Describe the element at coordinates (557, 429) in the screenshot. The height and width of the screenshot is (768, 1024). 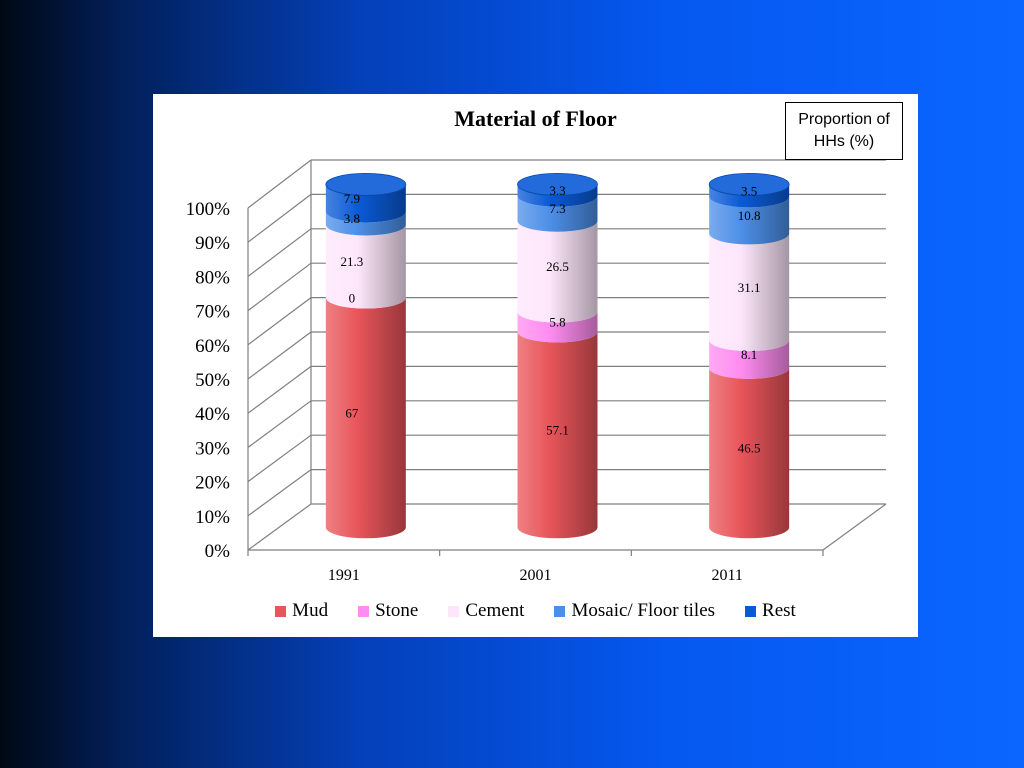
I see `data-label: 57.1` at that location.